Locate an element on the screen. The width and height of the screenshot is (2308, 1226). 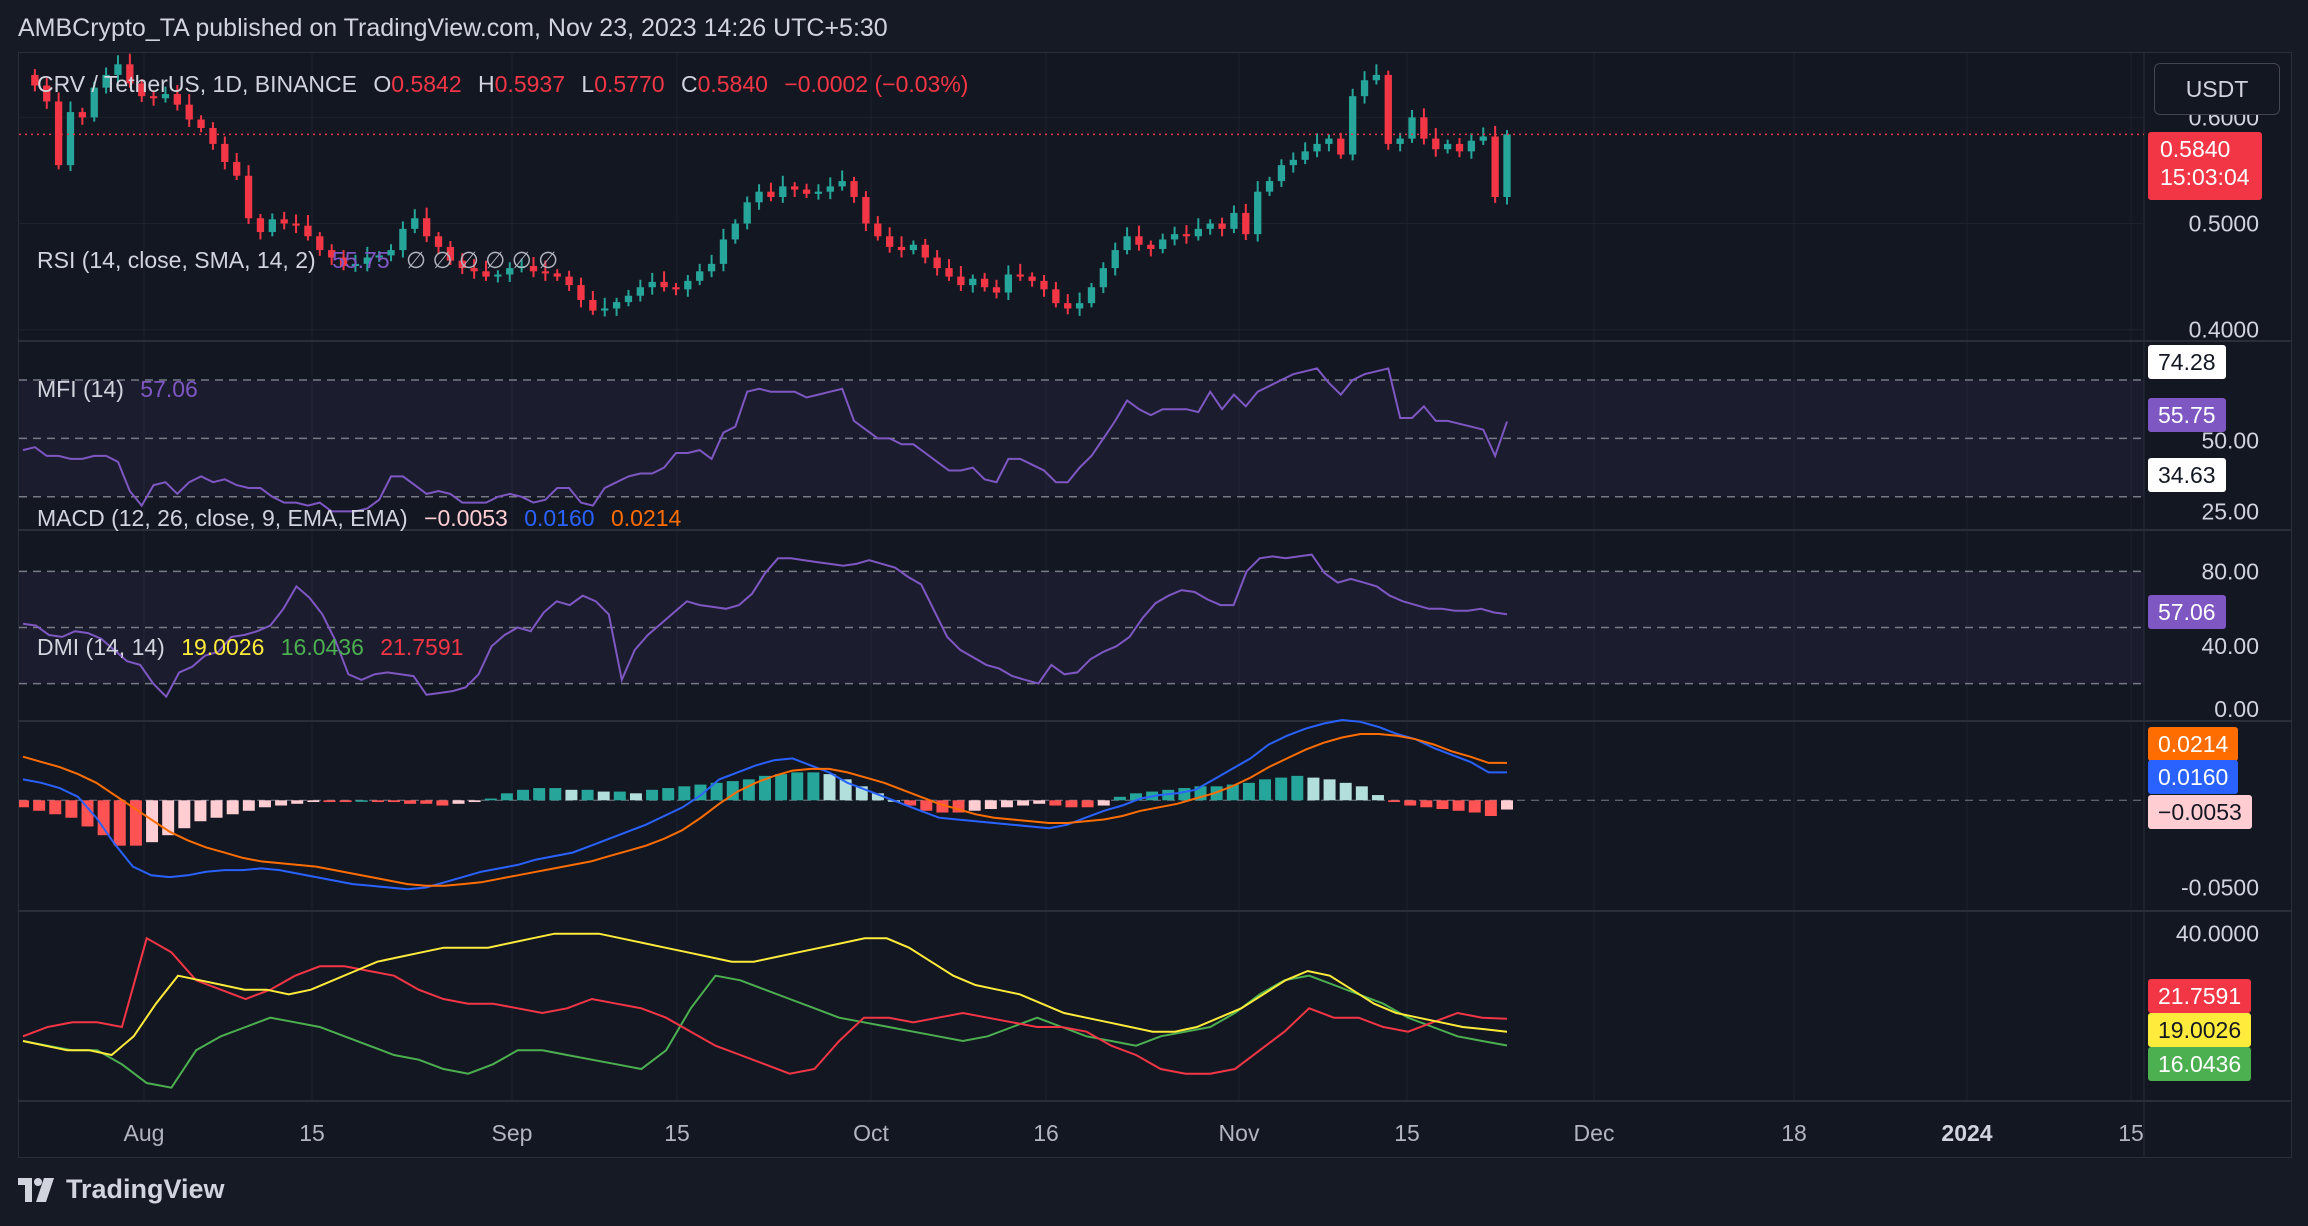
mfi-tick-label: 0.00 is located at coordinates (2236, 709).